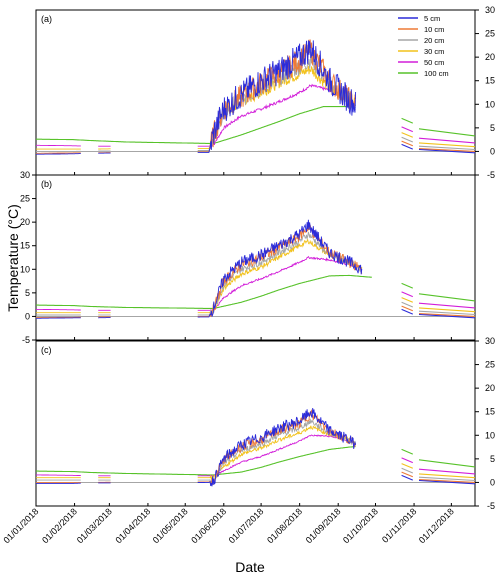  I want to click on legend-label: 100 cm, so click(436, 73).